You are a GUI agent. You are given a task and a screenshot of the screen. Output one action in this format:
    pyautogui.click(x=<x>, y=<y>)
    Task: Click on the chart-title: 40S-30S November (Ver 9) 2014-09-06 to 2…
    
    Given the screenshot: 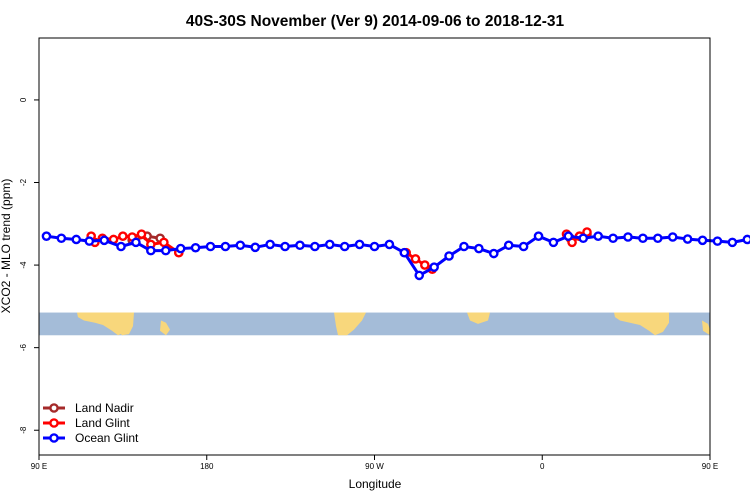 What is the action you would take?
    pyautogui.click(x=375, y=21)
    